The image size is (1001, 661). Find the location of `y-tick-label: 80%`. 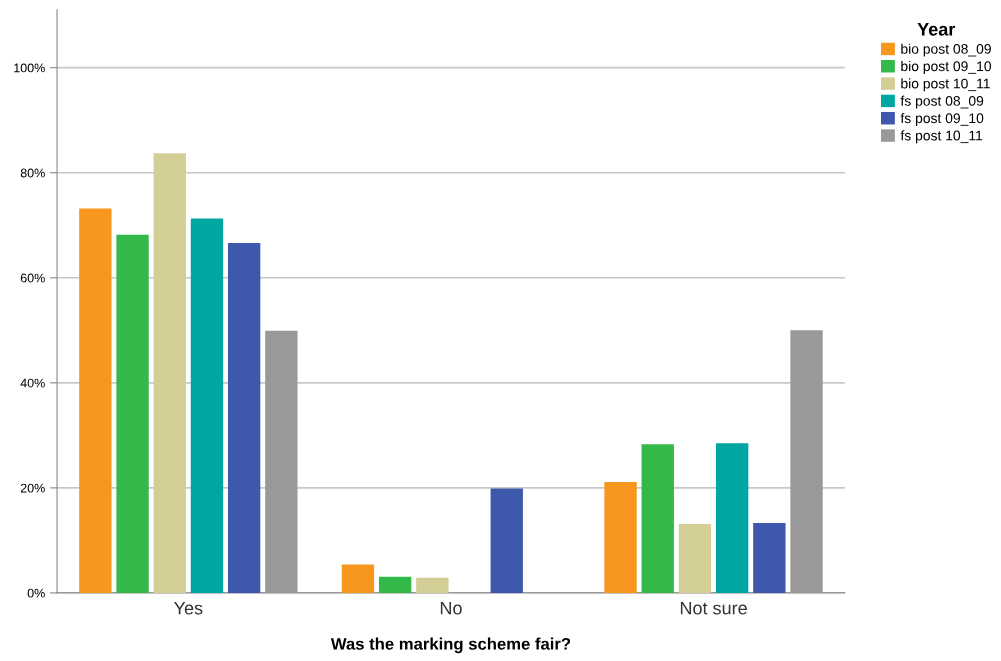

y-tick-label: 80% is located at coordinates (32, 173).